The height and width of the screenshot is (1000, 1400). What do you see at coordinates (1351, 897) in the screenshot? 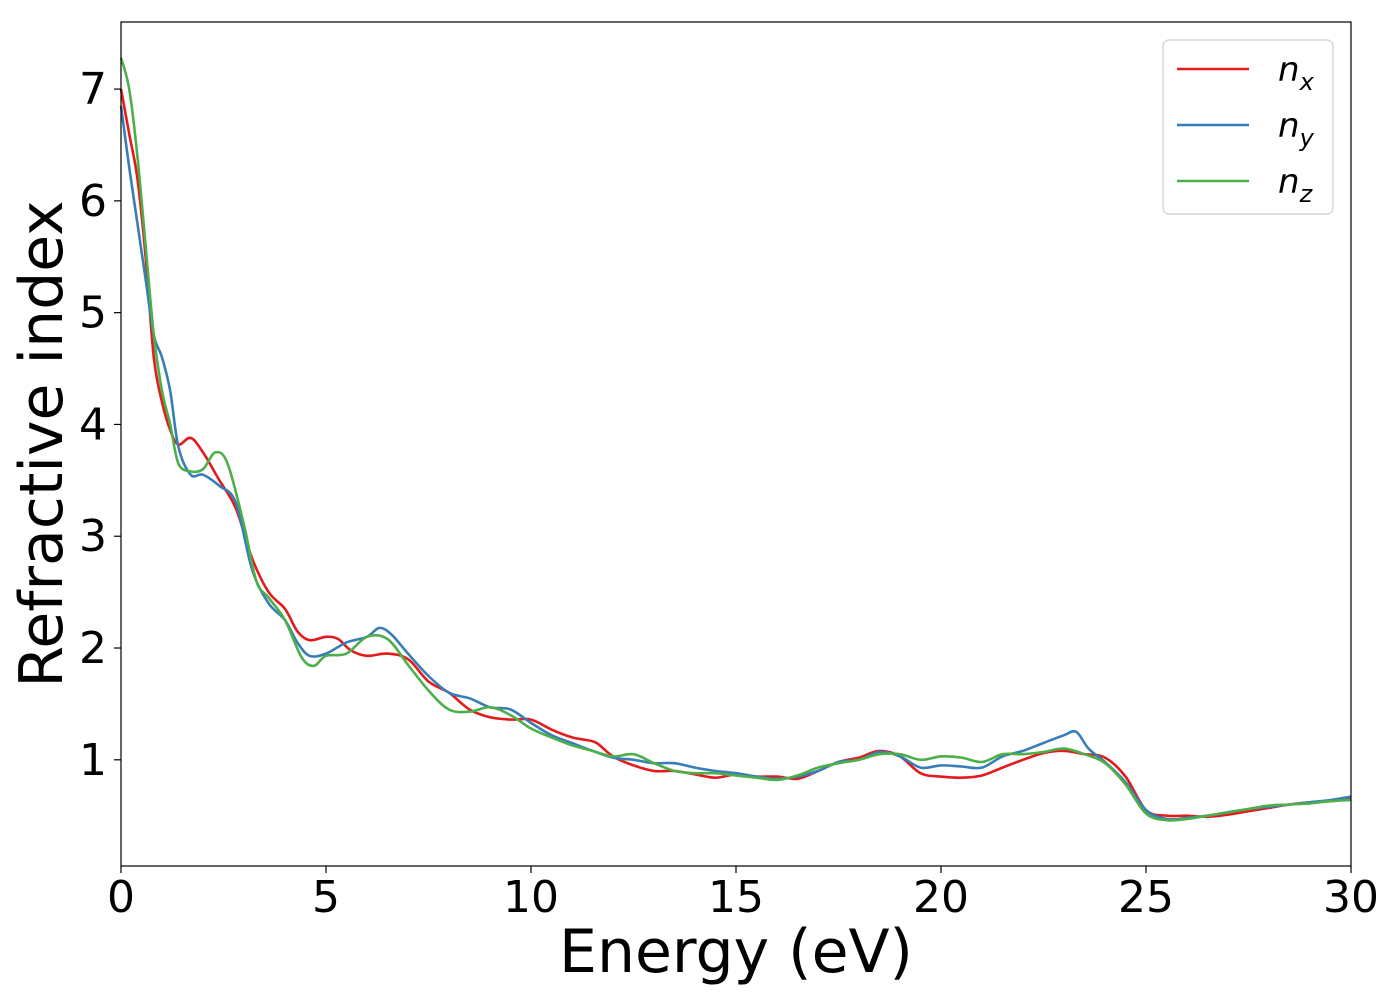
I see `x-tick-label: 30` at bounding box center [1351, 897].